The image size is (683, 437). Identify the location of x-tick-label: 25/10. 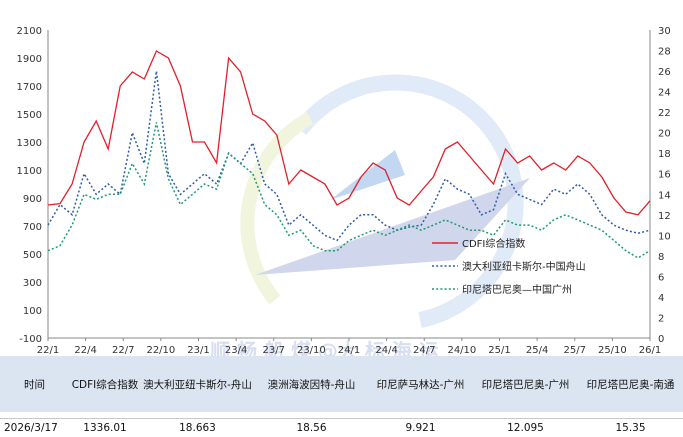
(612, 350).